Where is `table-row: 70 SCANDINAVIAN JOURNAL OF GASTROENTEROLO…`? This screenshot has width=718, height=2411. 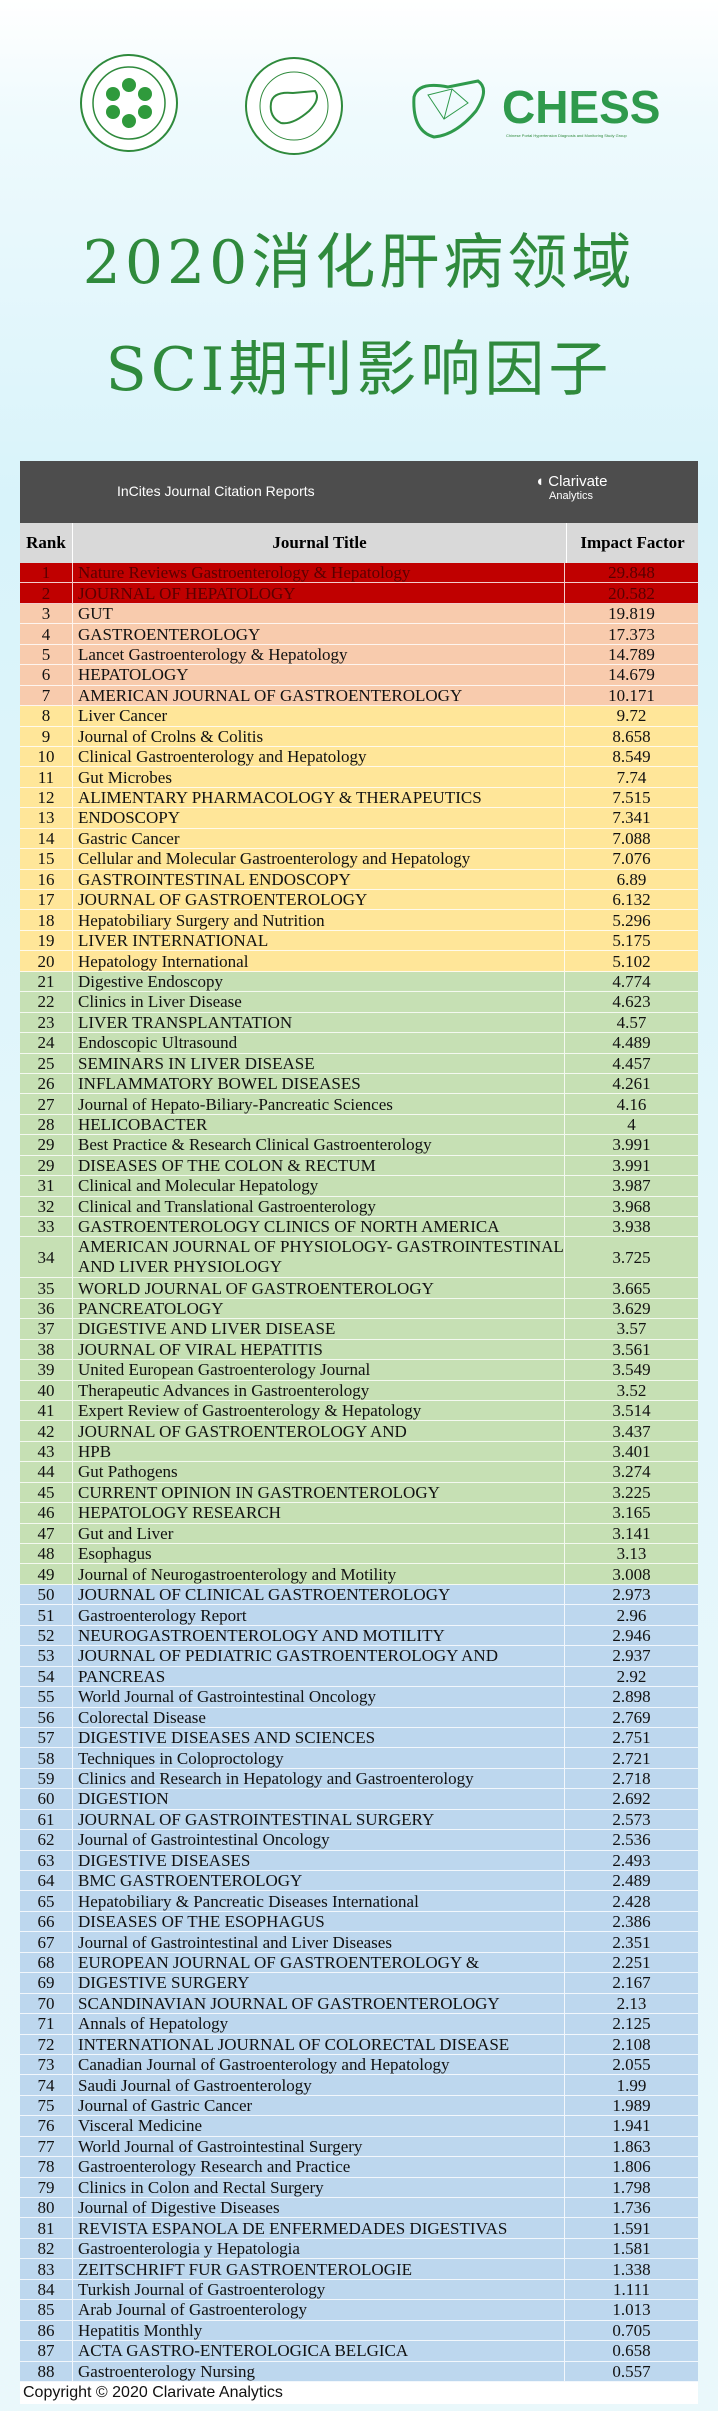
table-row: 70 SCANDINAVIAN JOURNAL OF GASTROENTEROLO… is located at coordinates (359, 2004).